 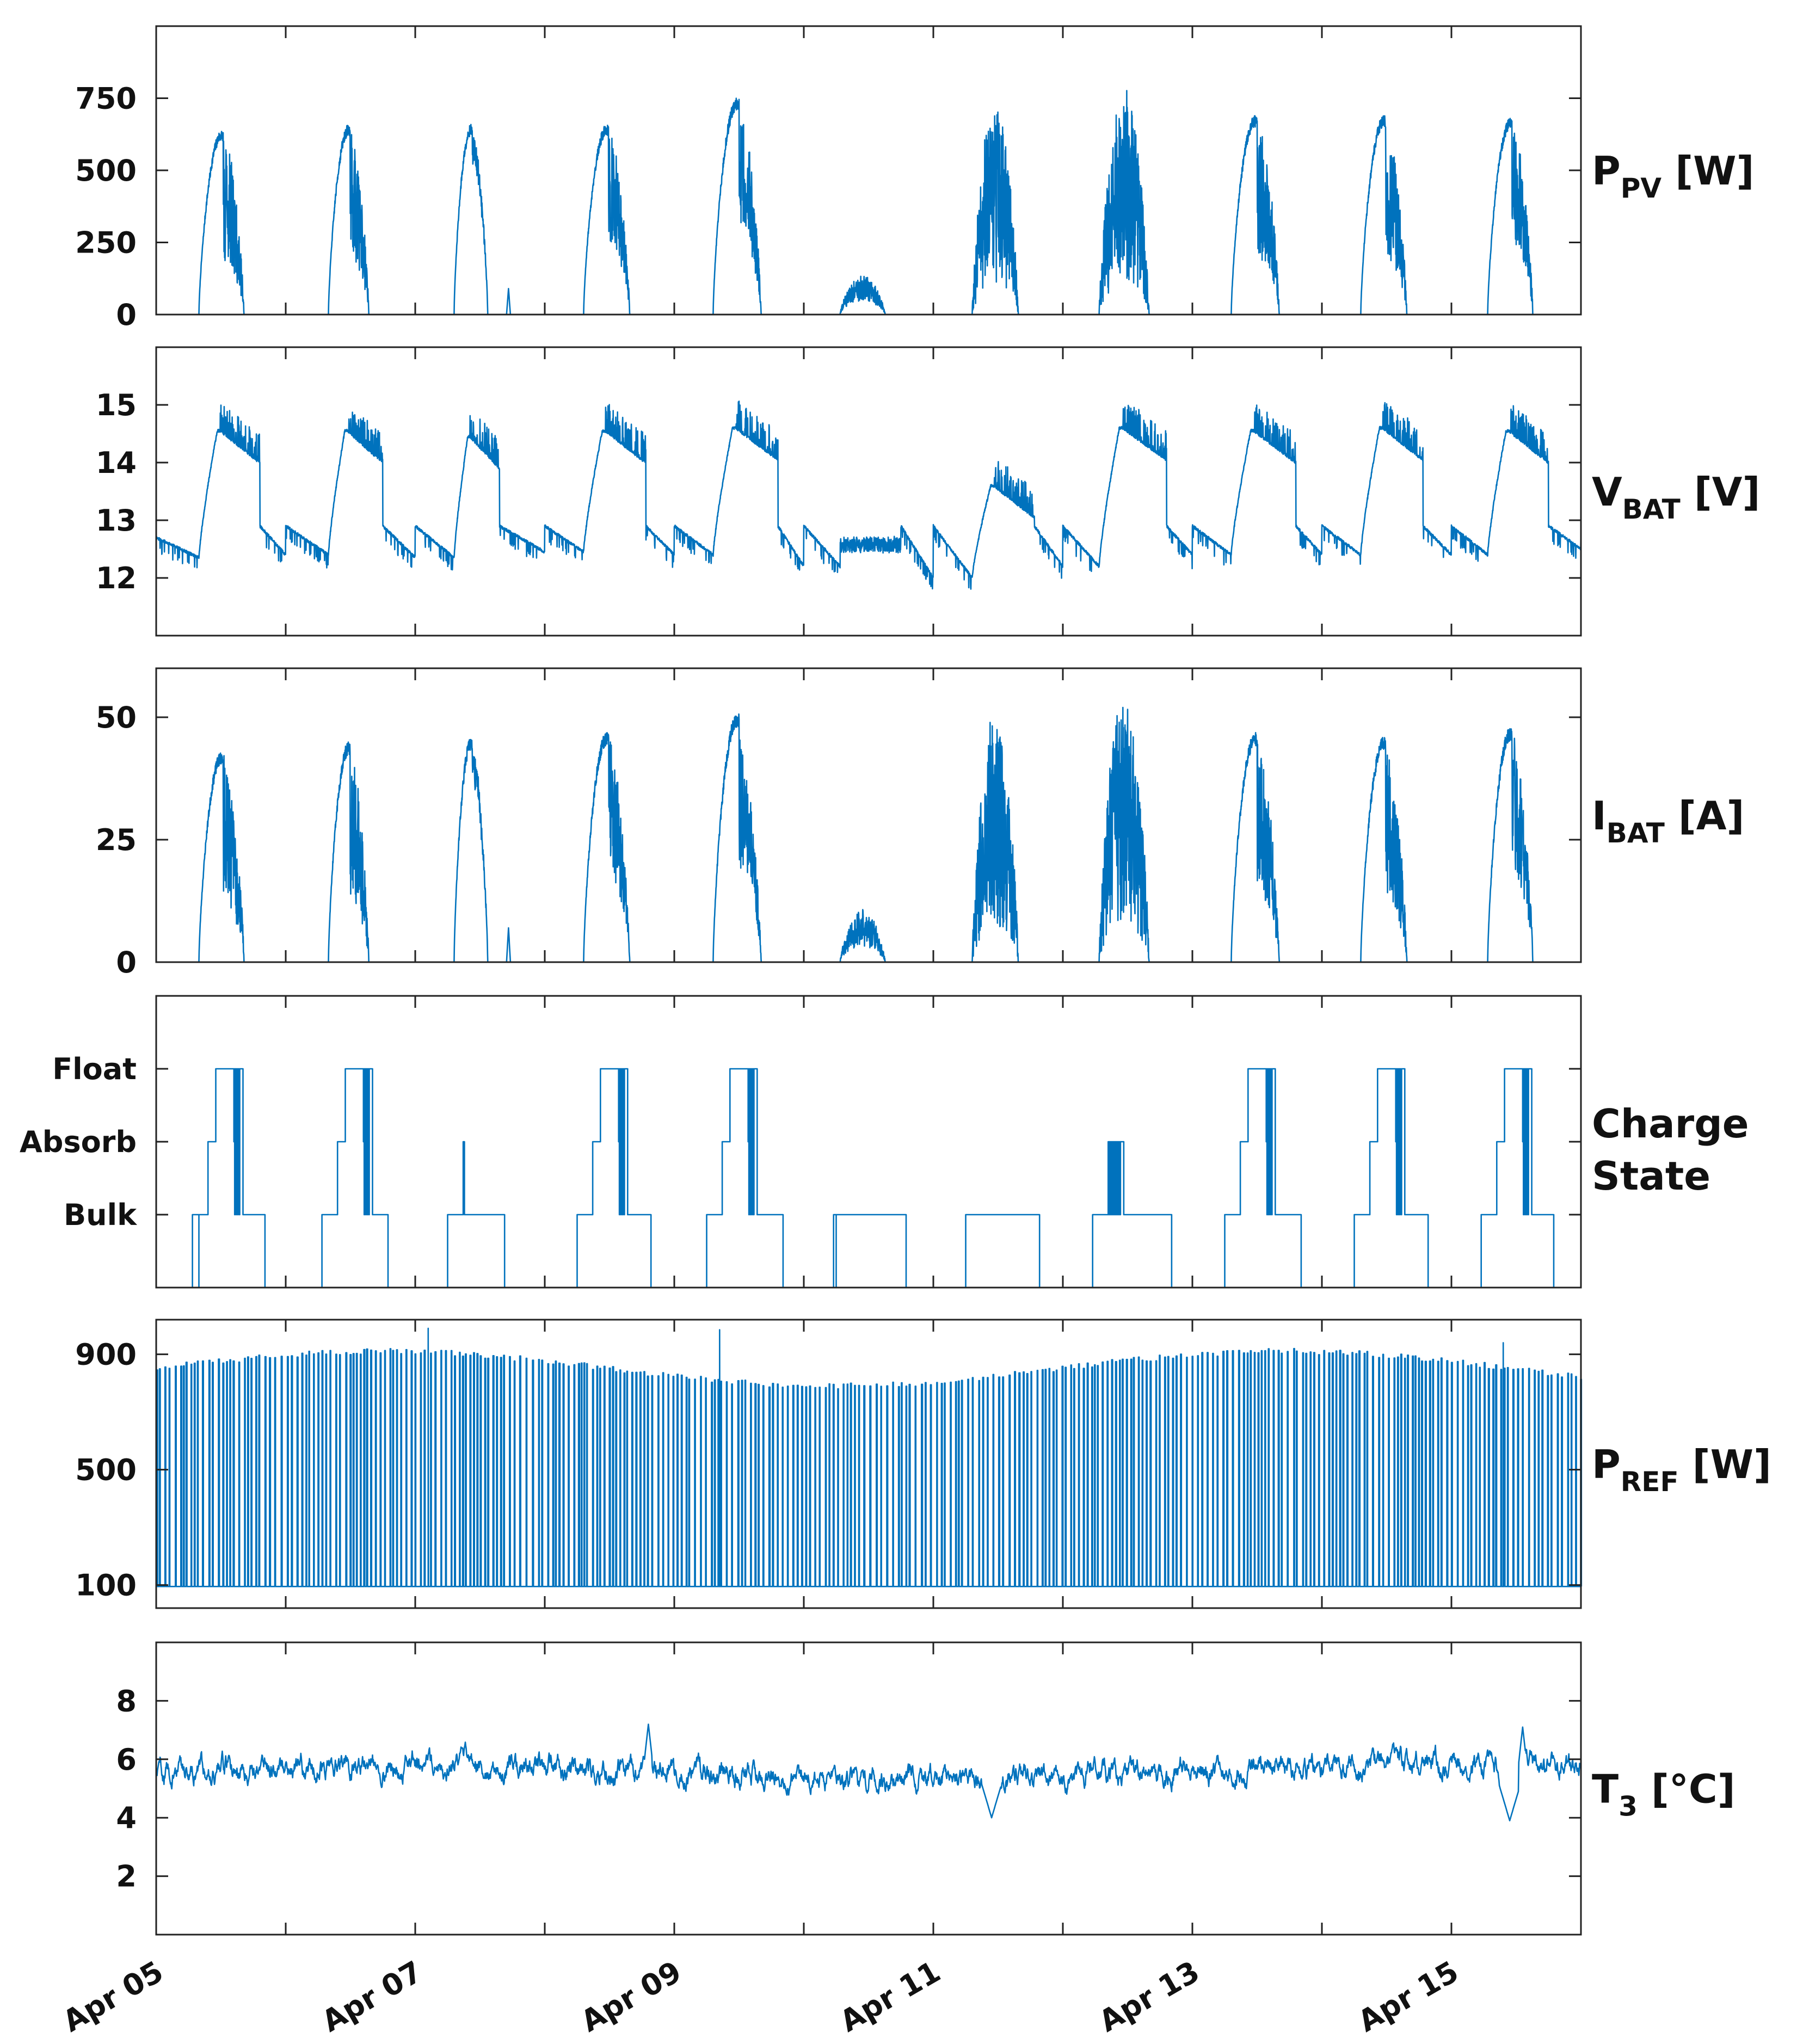 What do you see at coordinates (1650, 1482) in the screenshot?
I see `reference_power-label-subscript: REF` at bounding box center [1650, 1482].